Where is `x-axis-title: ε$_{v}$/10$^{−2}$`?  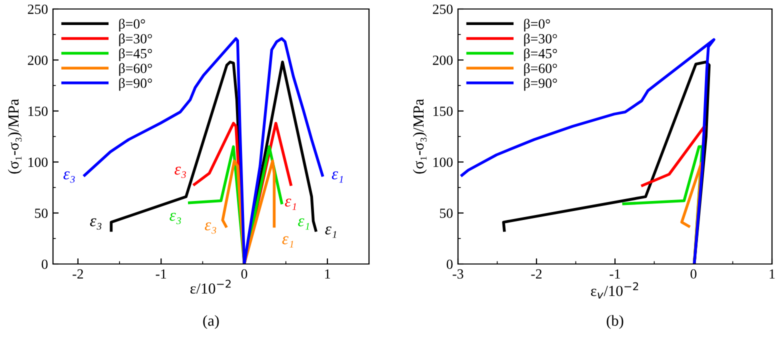 x-axis-title: ε$_{v}$/10$^{−2}$ is located at coordinates (614, 290).